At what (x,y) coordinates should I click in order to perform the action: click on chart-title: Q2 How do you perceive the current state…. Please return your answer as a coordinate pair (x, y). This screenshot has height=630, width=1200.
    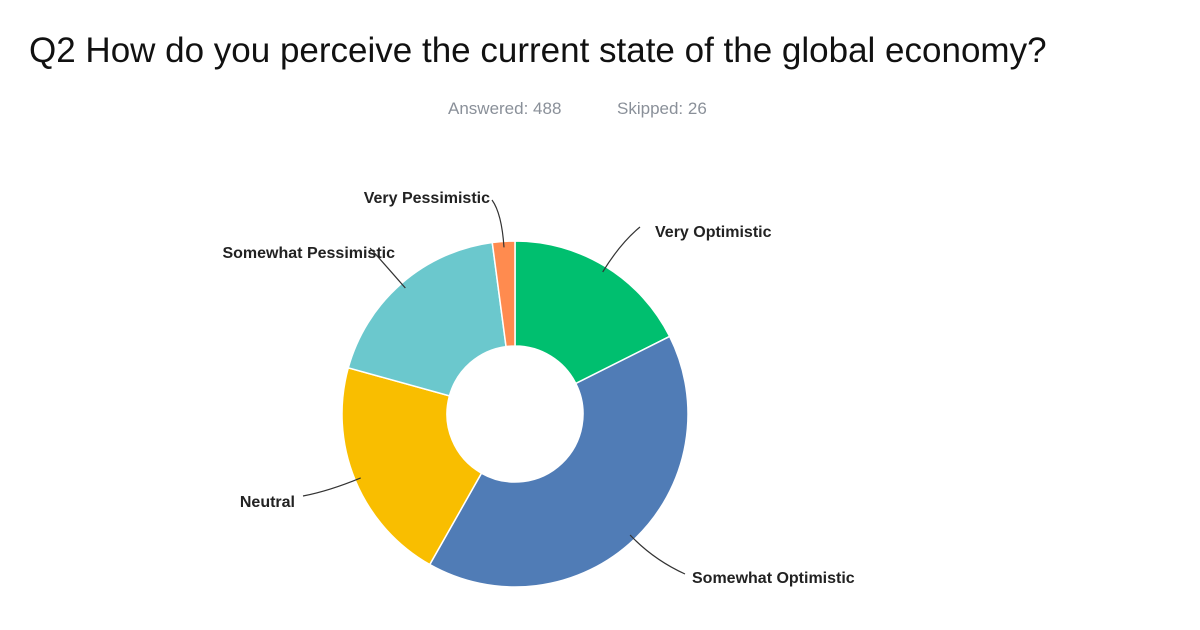
    Looking at the image, I should click on (538, 50).